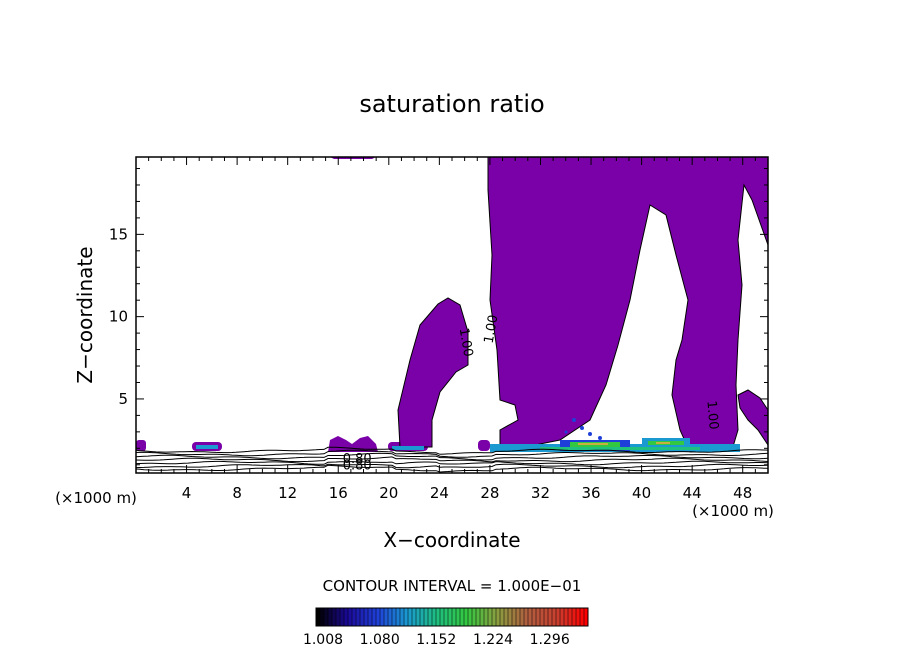  I want to click on colorbar-labels: 1.008 1.080 1.152 1.224 1.296, so click(436, 640).